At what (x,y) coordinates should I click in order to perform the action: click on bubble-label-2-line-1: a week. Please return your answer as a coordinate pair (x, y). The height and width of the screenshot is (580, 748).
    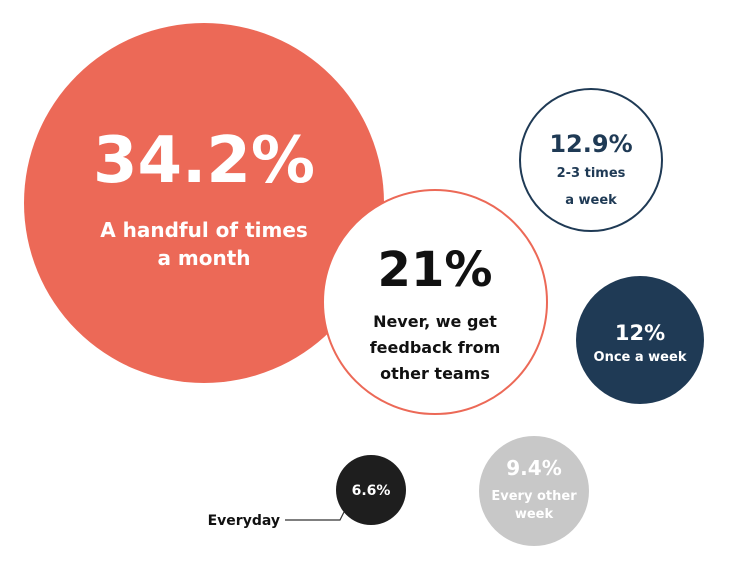
    Looking at the image, I should click on (591, 200).